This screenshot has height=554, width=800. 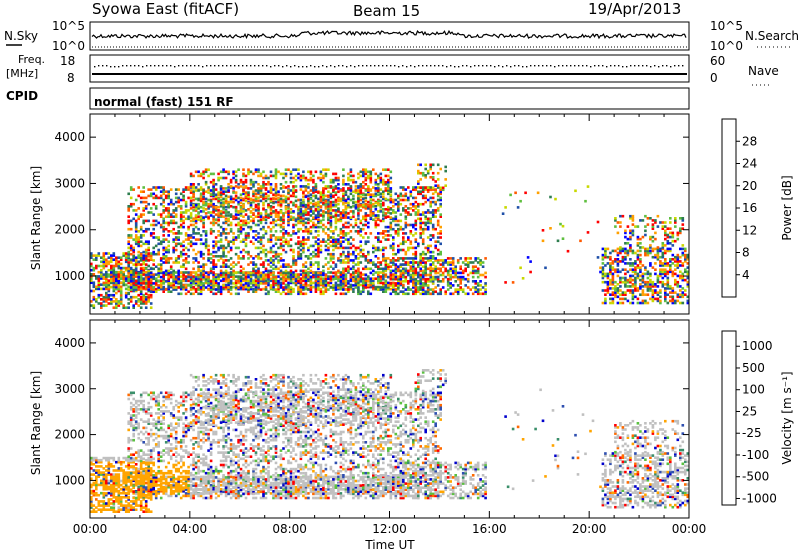 I want to click on freq-tick-bottom: 8, so click(x=71, y=78).